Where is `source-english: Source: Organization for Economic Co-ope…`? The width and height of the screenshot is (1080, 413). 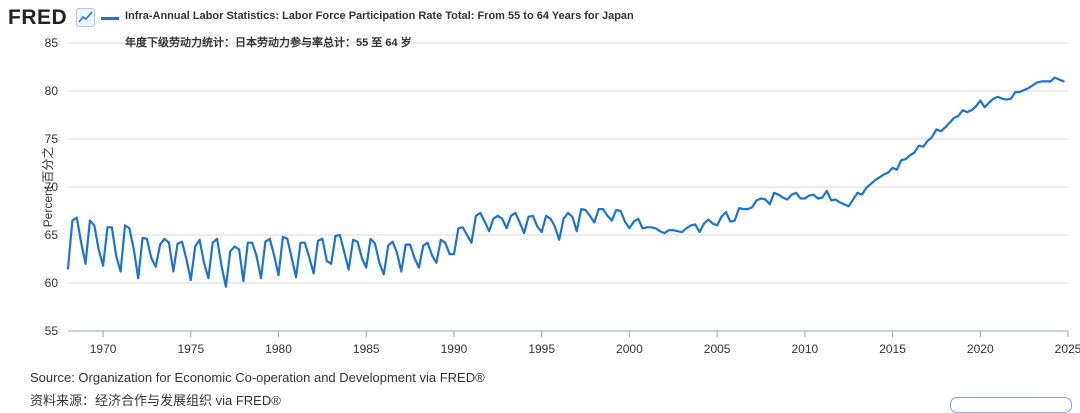 source-english: Source: Organization for Economic Co-ope… is located at coordinates (257, 377).